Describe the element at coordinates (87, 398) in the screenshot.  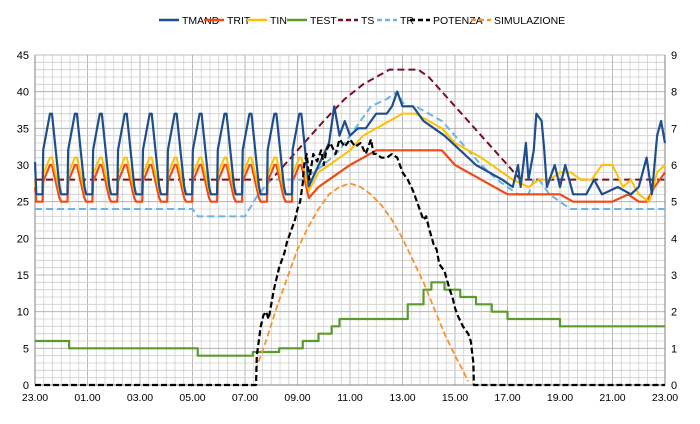
I see `x-tick-label: 01.00` at that location.